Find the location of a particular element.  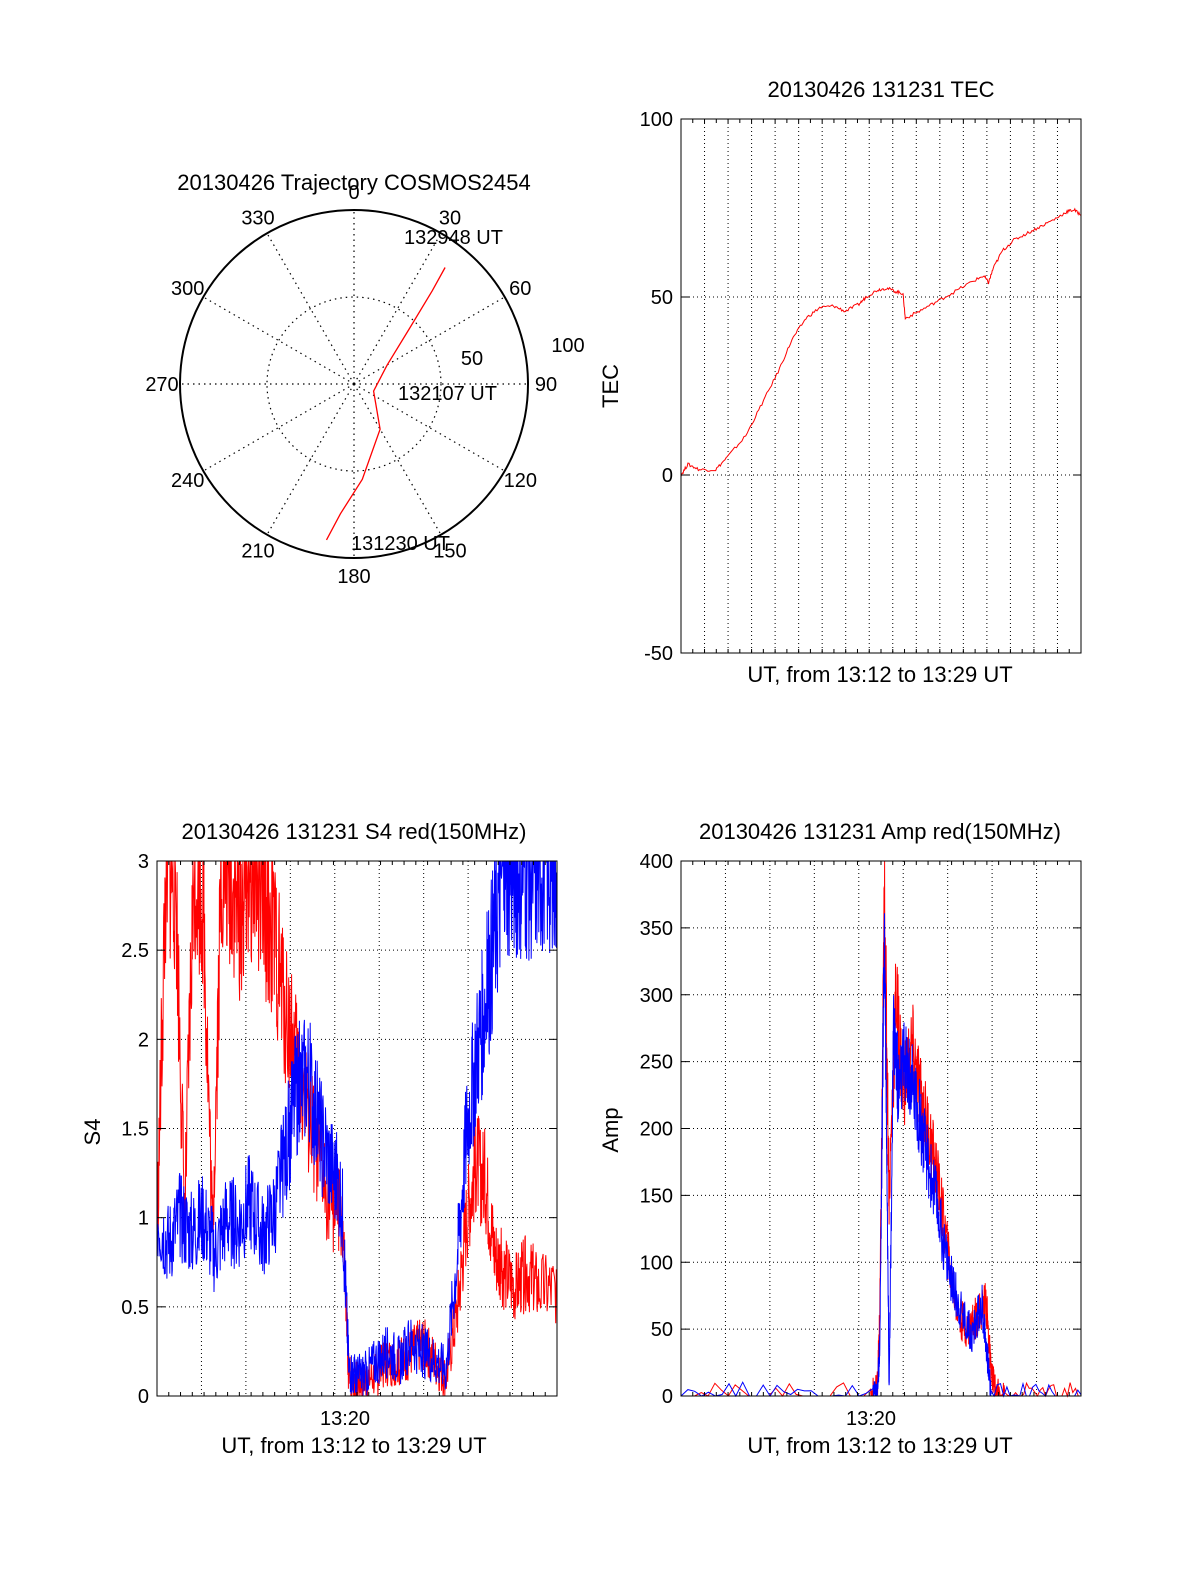

y-tick-label: 350 is located at coordinates (656, 929).